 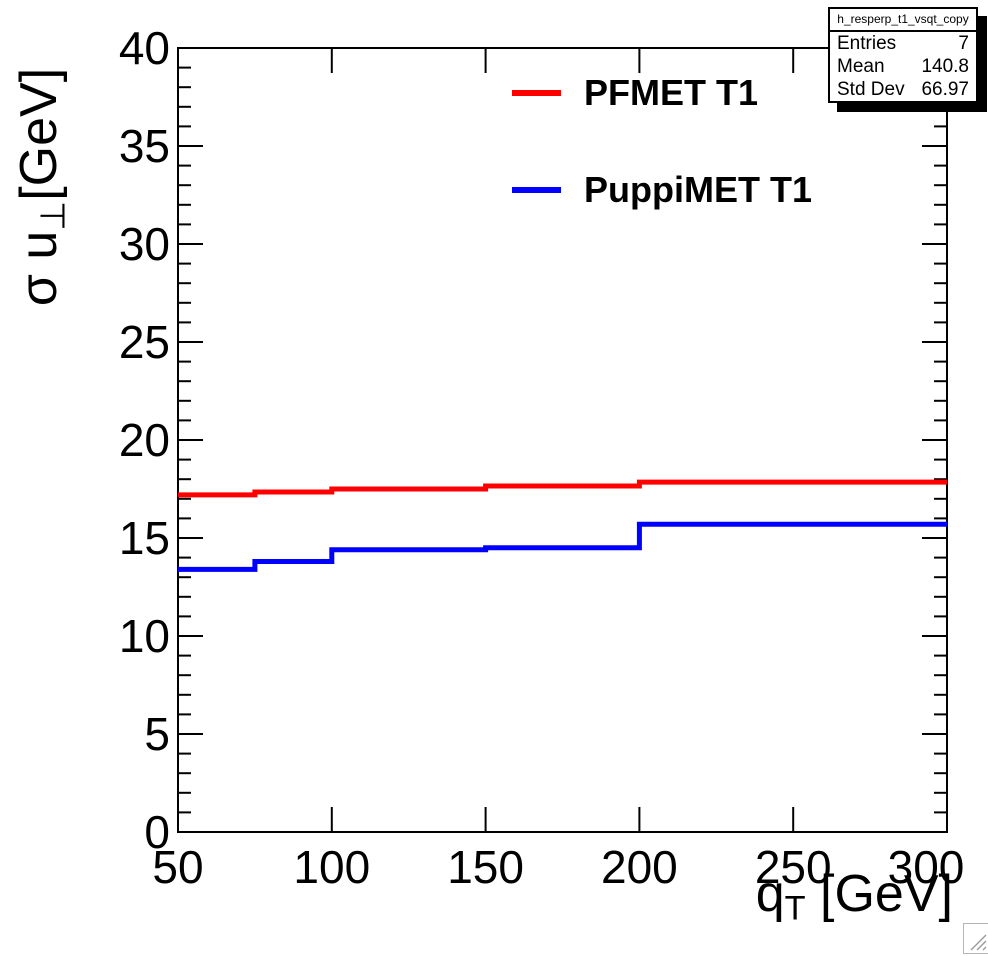 I want to click on y-tick-label: 30, so click(x=144, y=244).